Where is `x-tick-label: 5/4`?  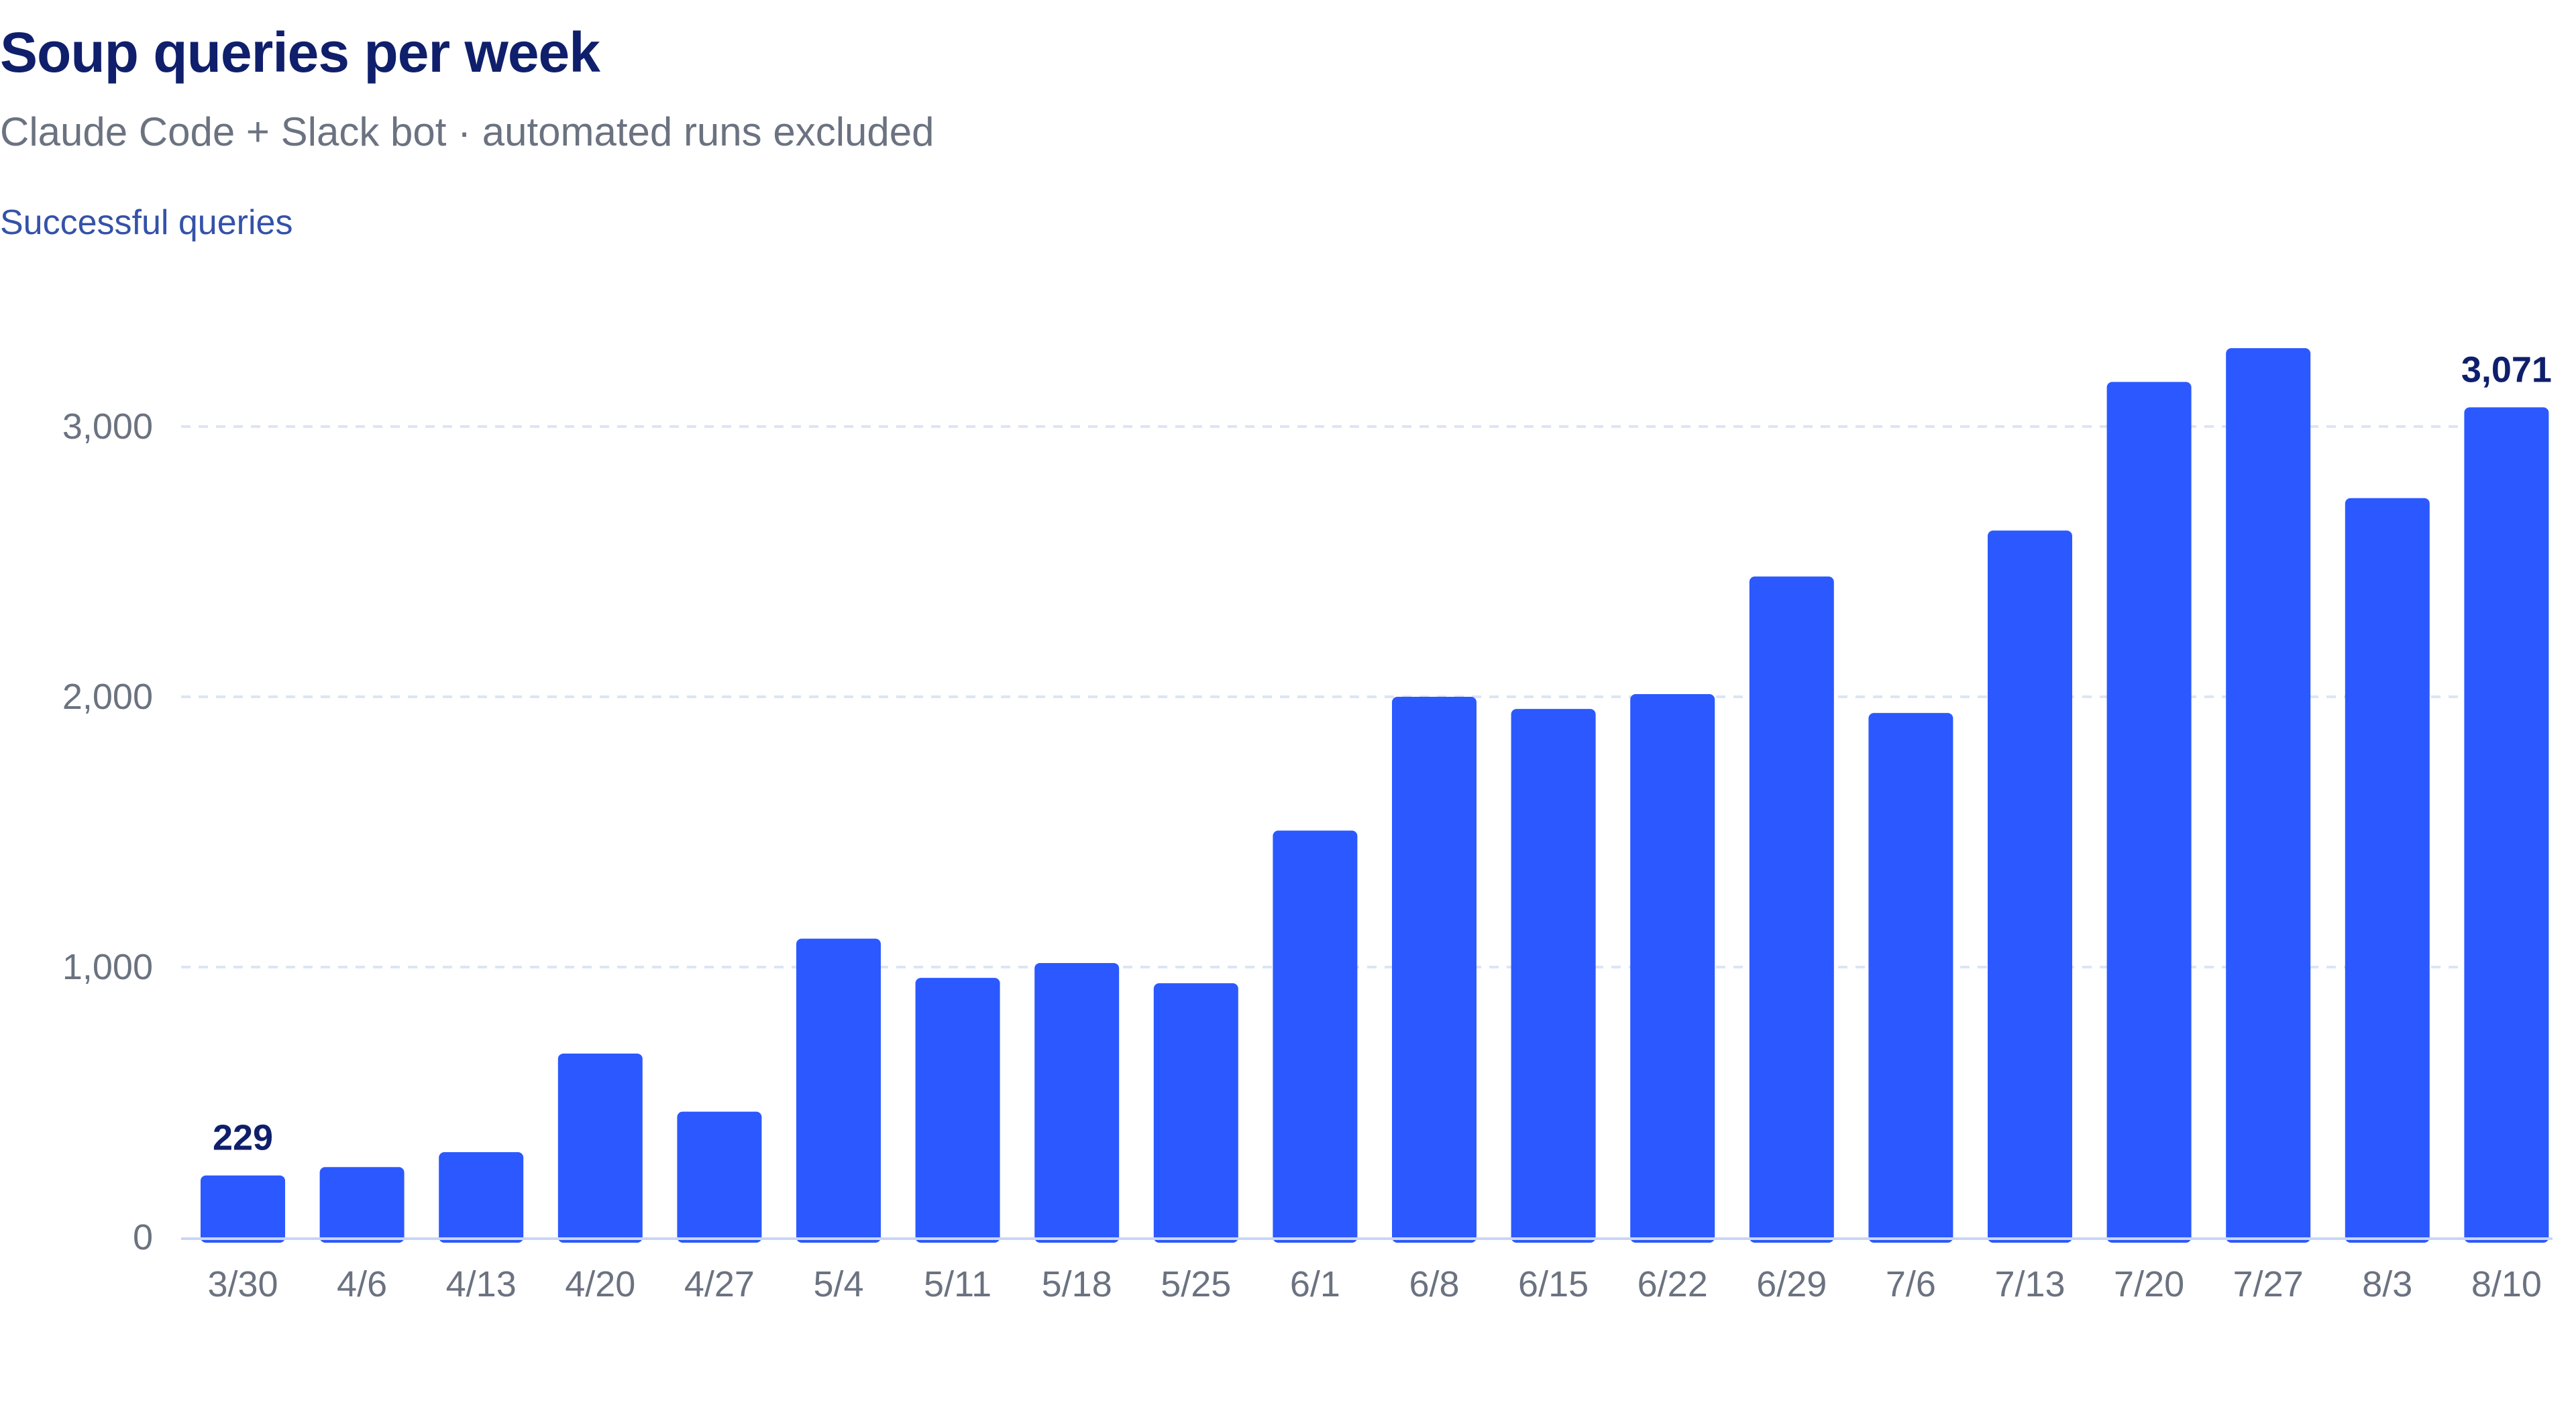
x-tick-label: 5/4 is located at coordinates (838, 1284).